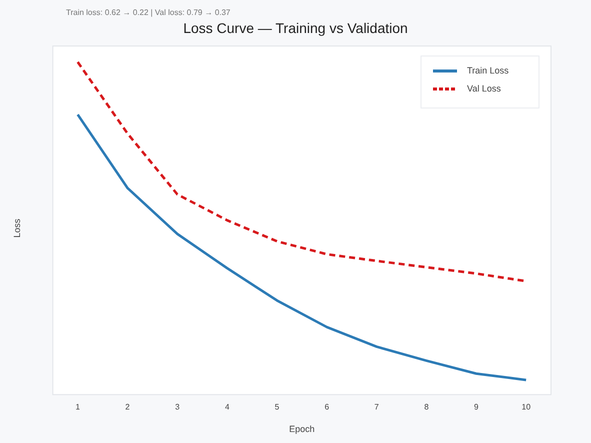  Describe the element at coordinates (17, 228) in the screenshot. I see `y-axis-title: Loss` at that location.